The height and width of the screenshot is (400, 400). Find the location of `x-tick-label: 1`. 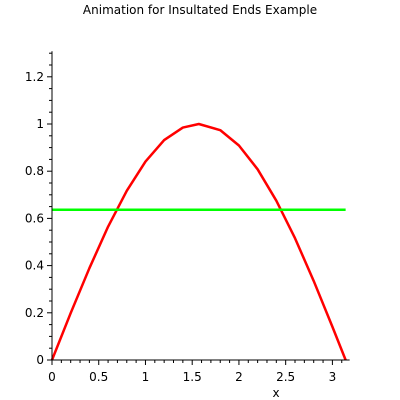

x-tick-label: 1 is located at coordinates (146, 377).